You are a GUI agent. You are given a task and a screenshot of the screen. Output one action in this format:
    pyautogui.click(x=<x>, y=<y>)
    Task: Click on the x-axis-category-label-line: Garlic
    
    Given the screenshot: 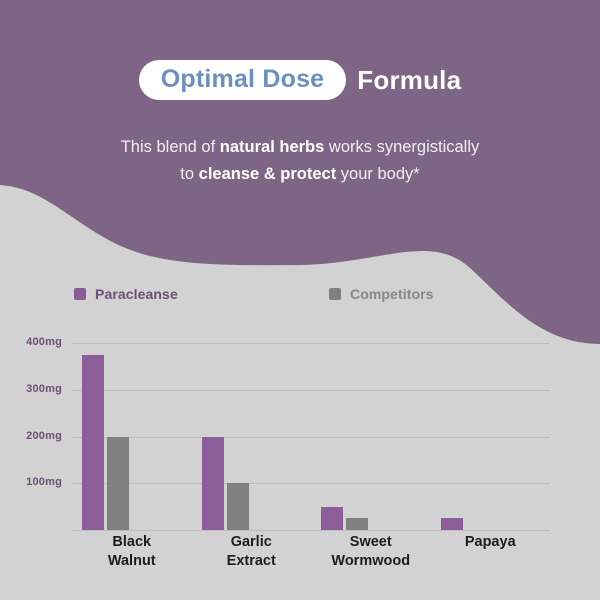 What is the action you would take?
    pyautogui.click(x=251, y=542)
    